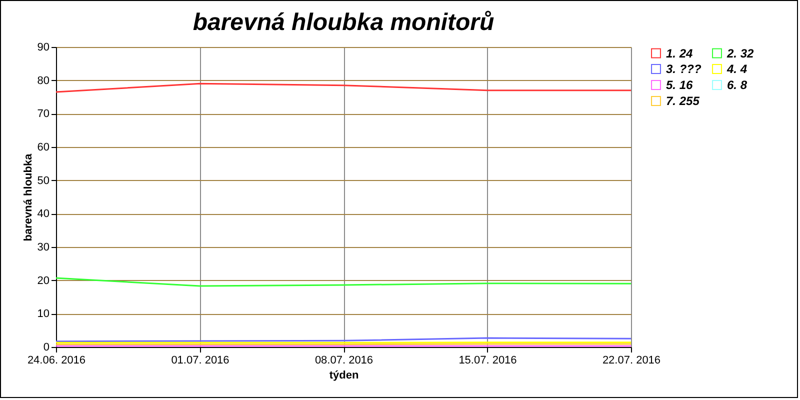 The height and width of the screenshot is (400, 800). I want to click on legend-label: 4. 4, so click(737, 69).